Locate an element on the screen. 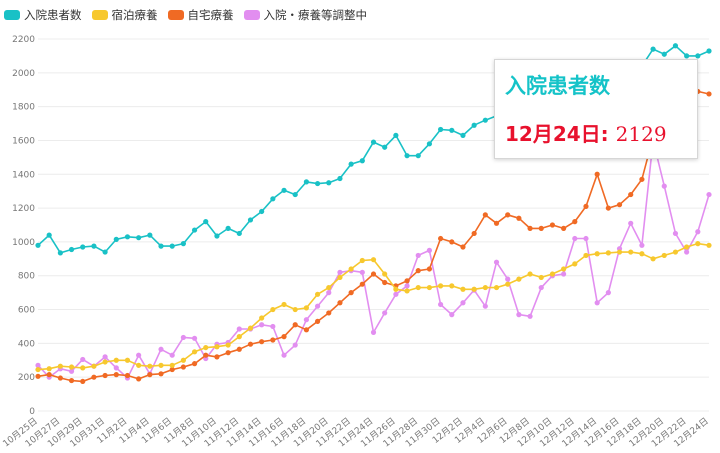 The width and height of the screenshot is (720, 453). legend-item: 入院患者数 is located at coordinates (43, 15).